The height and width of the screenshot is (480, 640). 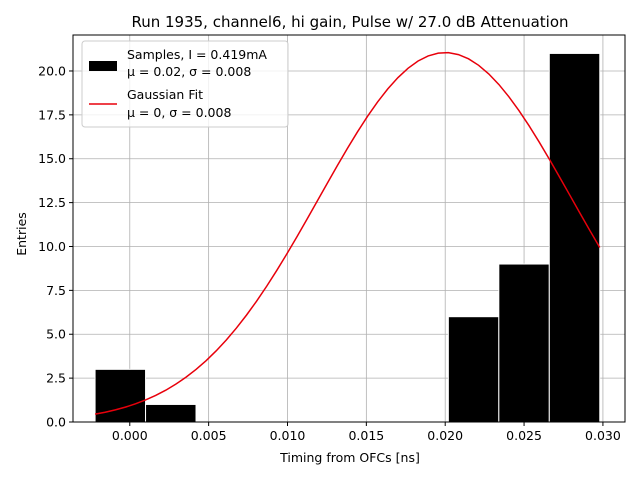 I want to click on y-axis-title: Entries, so click(x=21, y=234).